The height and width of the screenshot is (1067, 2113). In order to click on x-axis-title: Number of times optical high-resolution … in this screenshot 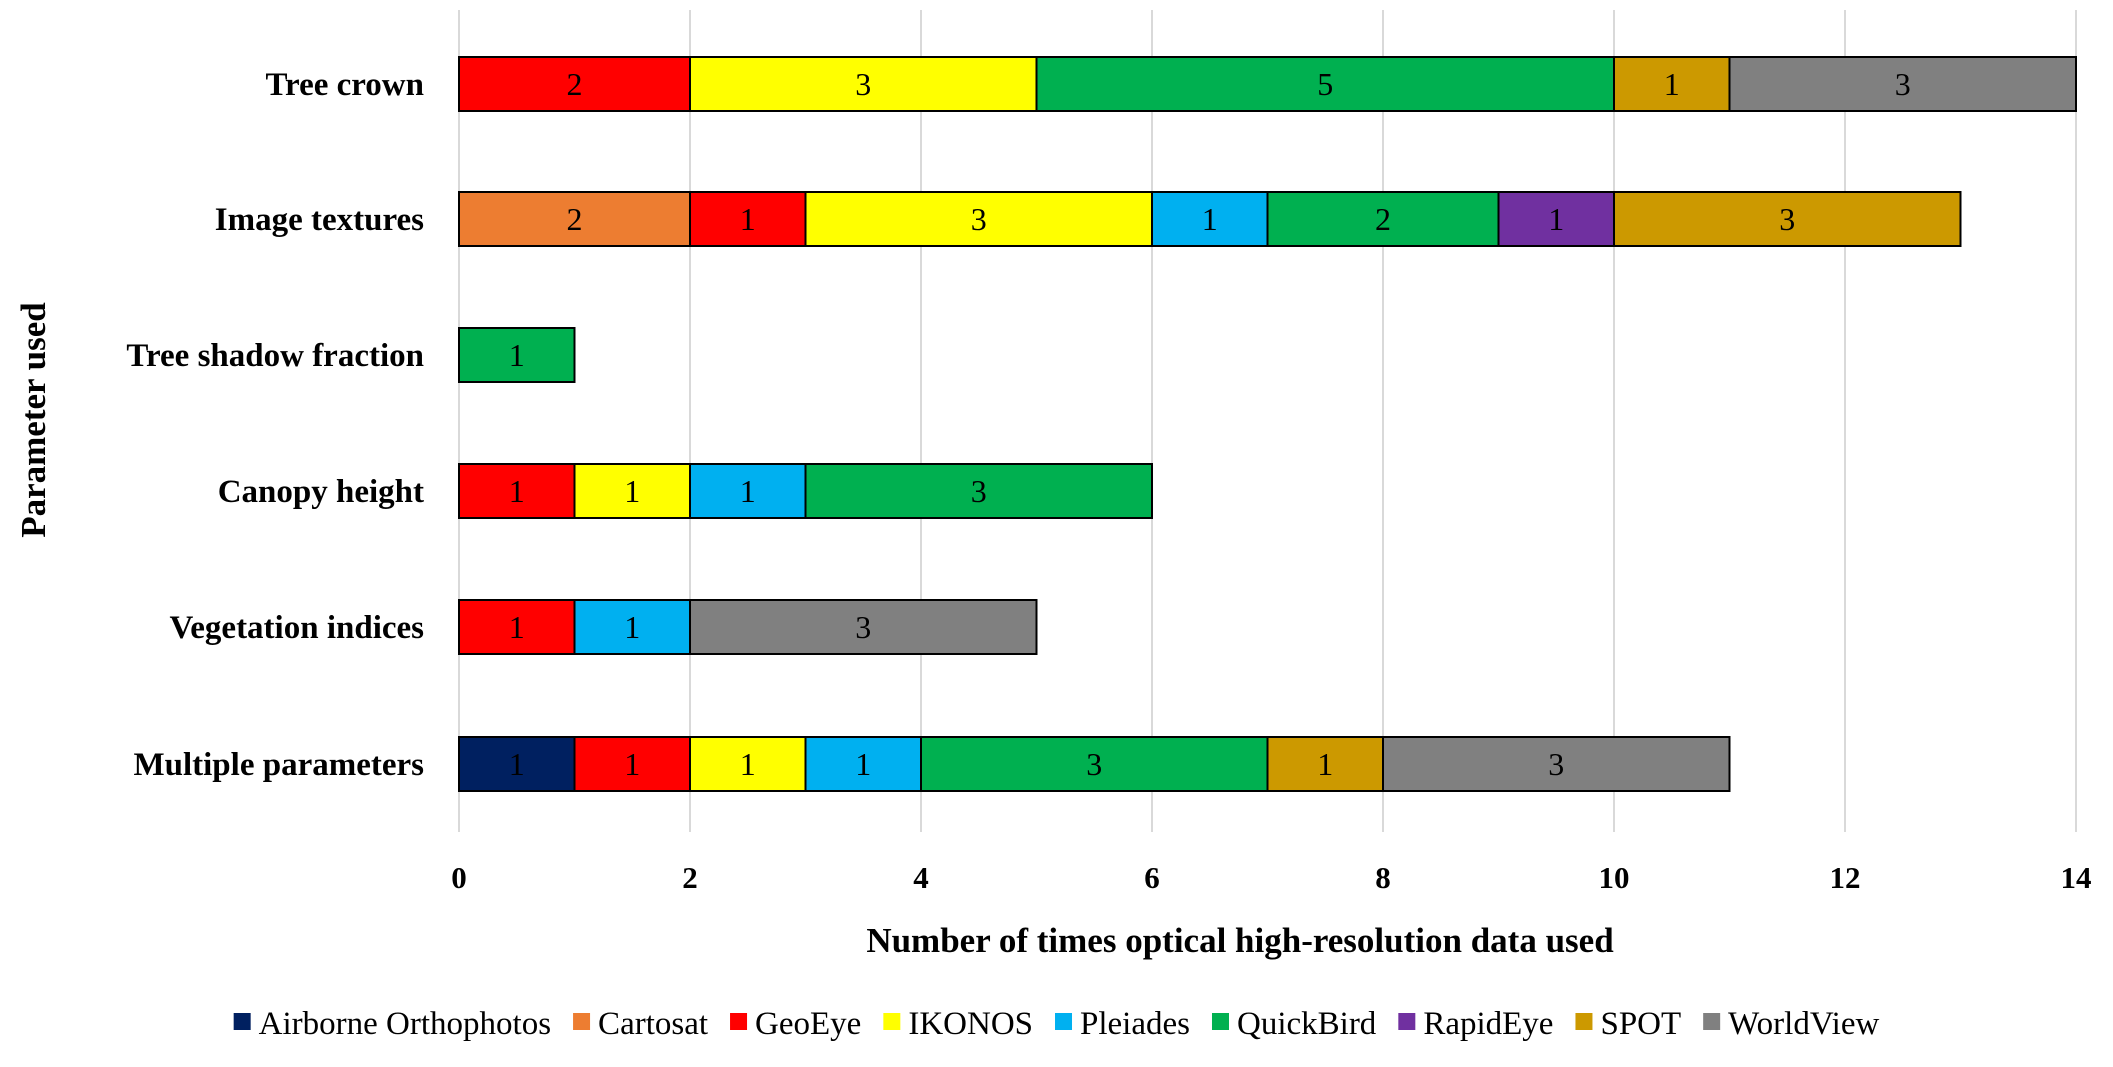, I will do `click(1240, 940)`.